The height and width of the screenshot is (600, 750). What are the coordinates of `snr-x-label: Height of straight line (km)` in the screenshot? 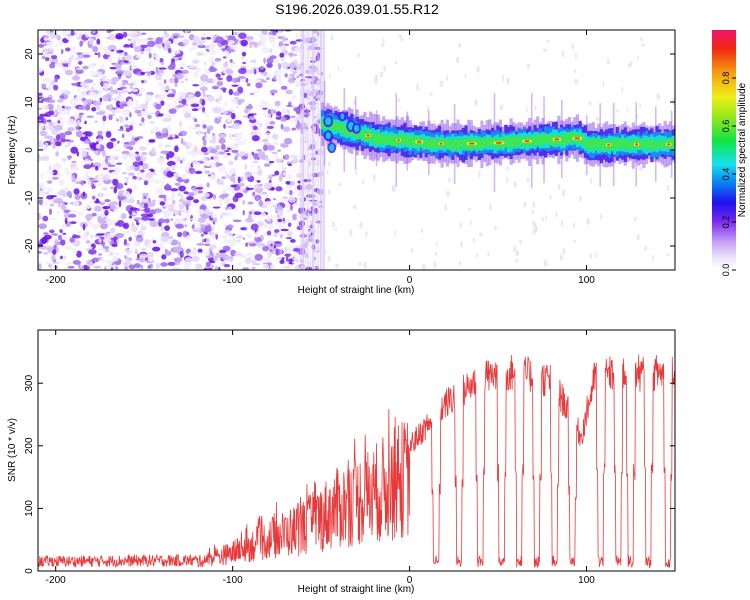 It's located at (356, 589).